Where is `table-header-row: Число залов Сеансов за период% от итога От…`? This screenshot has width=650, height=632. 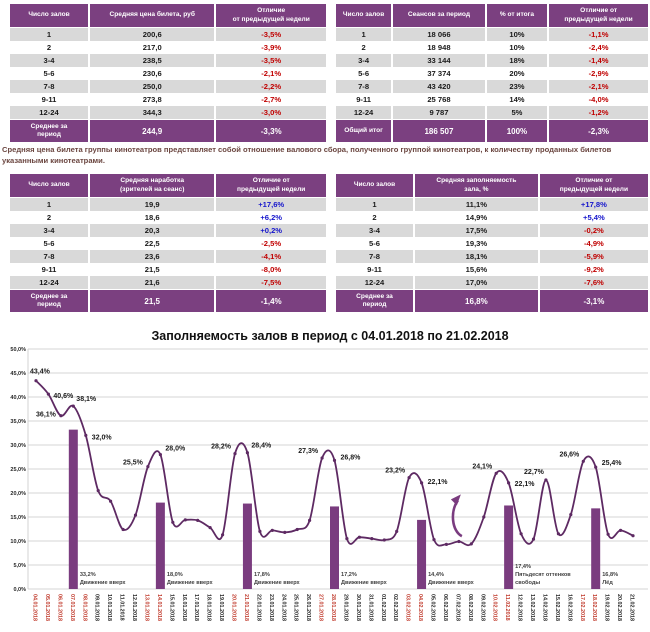
table-header-row: Число залов Сеансов за период% от итога От… is located at coordinates (492, 16).